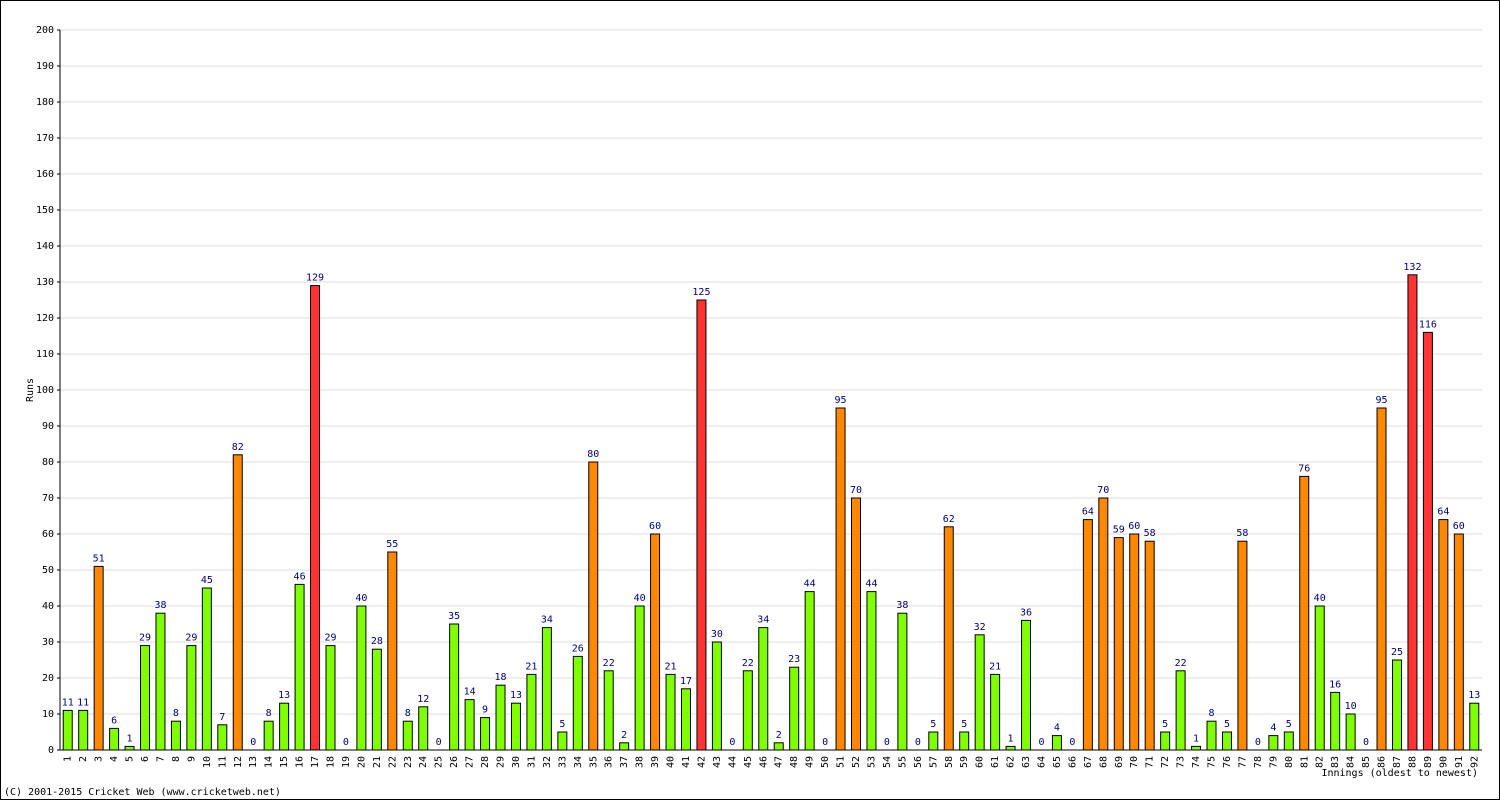 The width and height of the screenshot is (1500, 800). What do you see at coordinates (377, 641) in the screenshot?
I see `value-label: 28` at bounding box center [377, 641].